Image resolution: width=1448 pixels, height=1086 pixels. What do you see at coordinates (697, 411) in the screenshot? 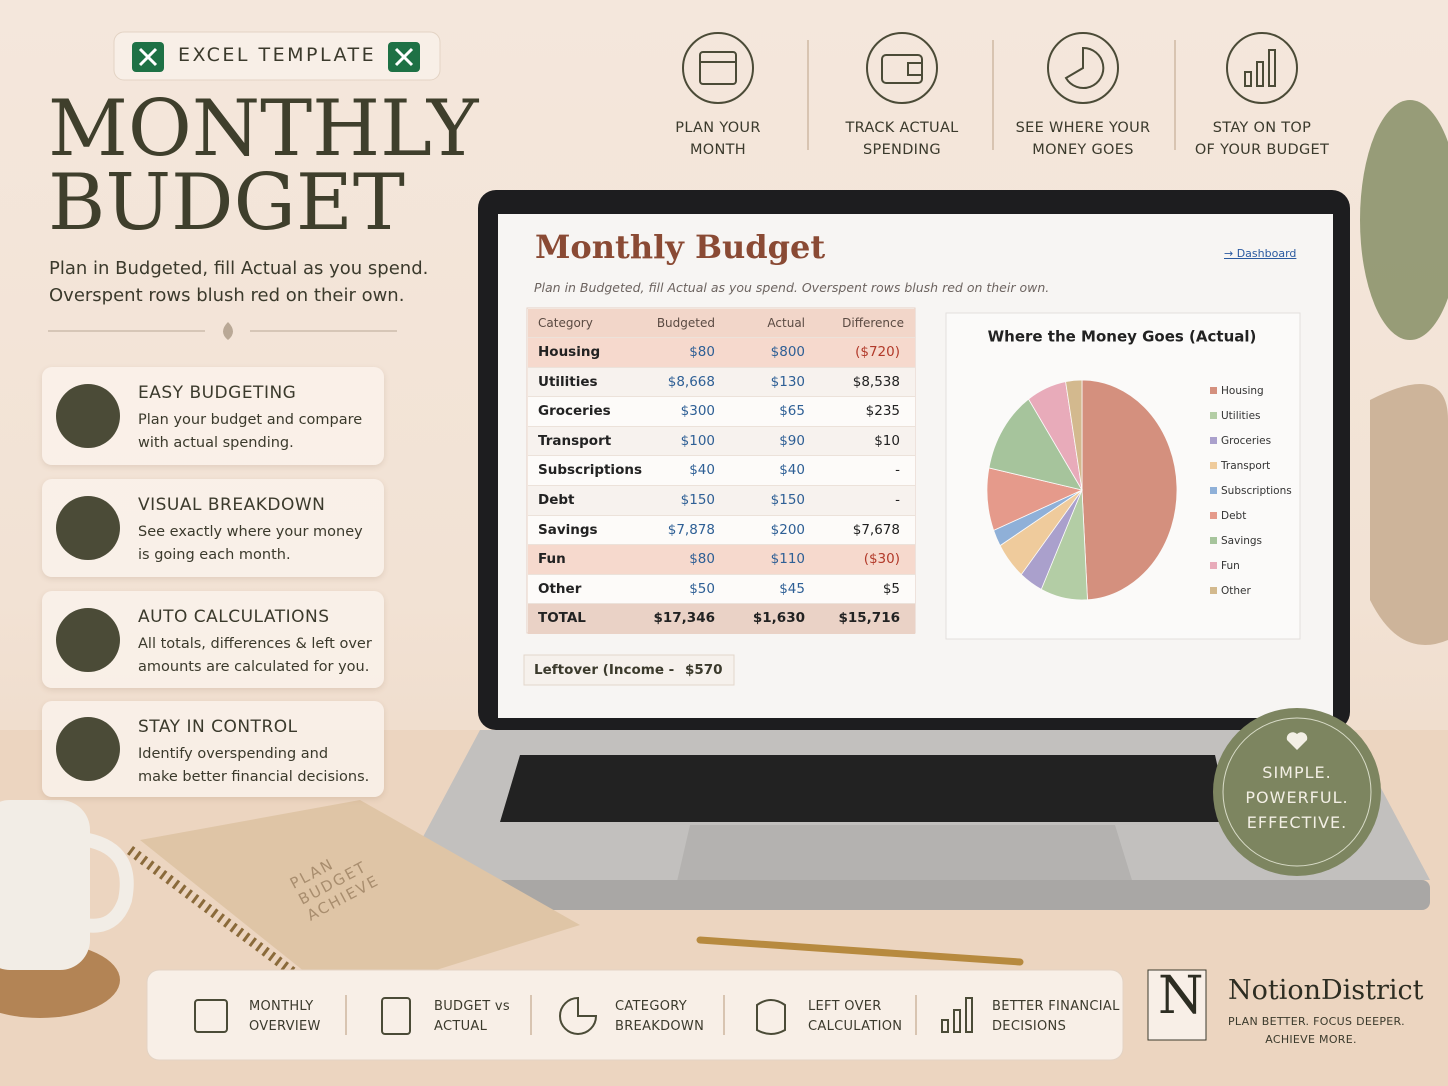
I see `table-cell: $300` at bounding box center [697, 411].